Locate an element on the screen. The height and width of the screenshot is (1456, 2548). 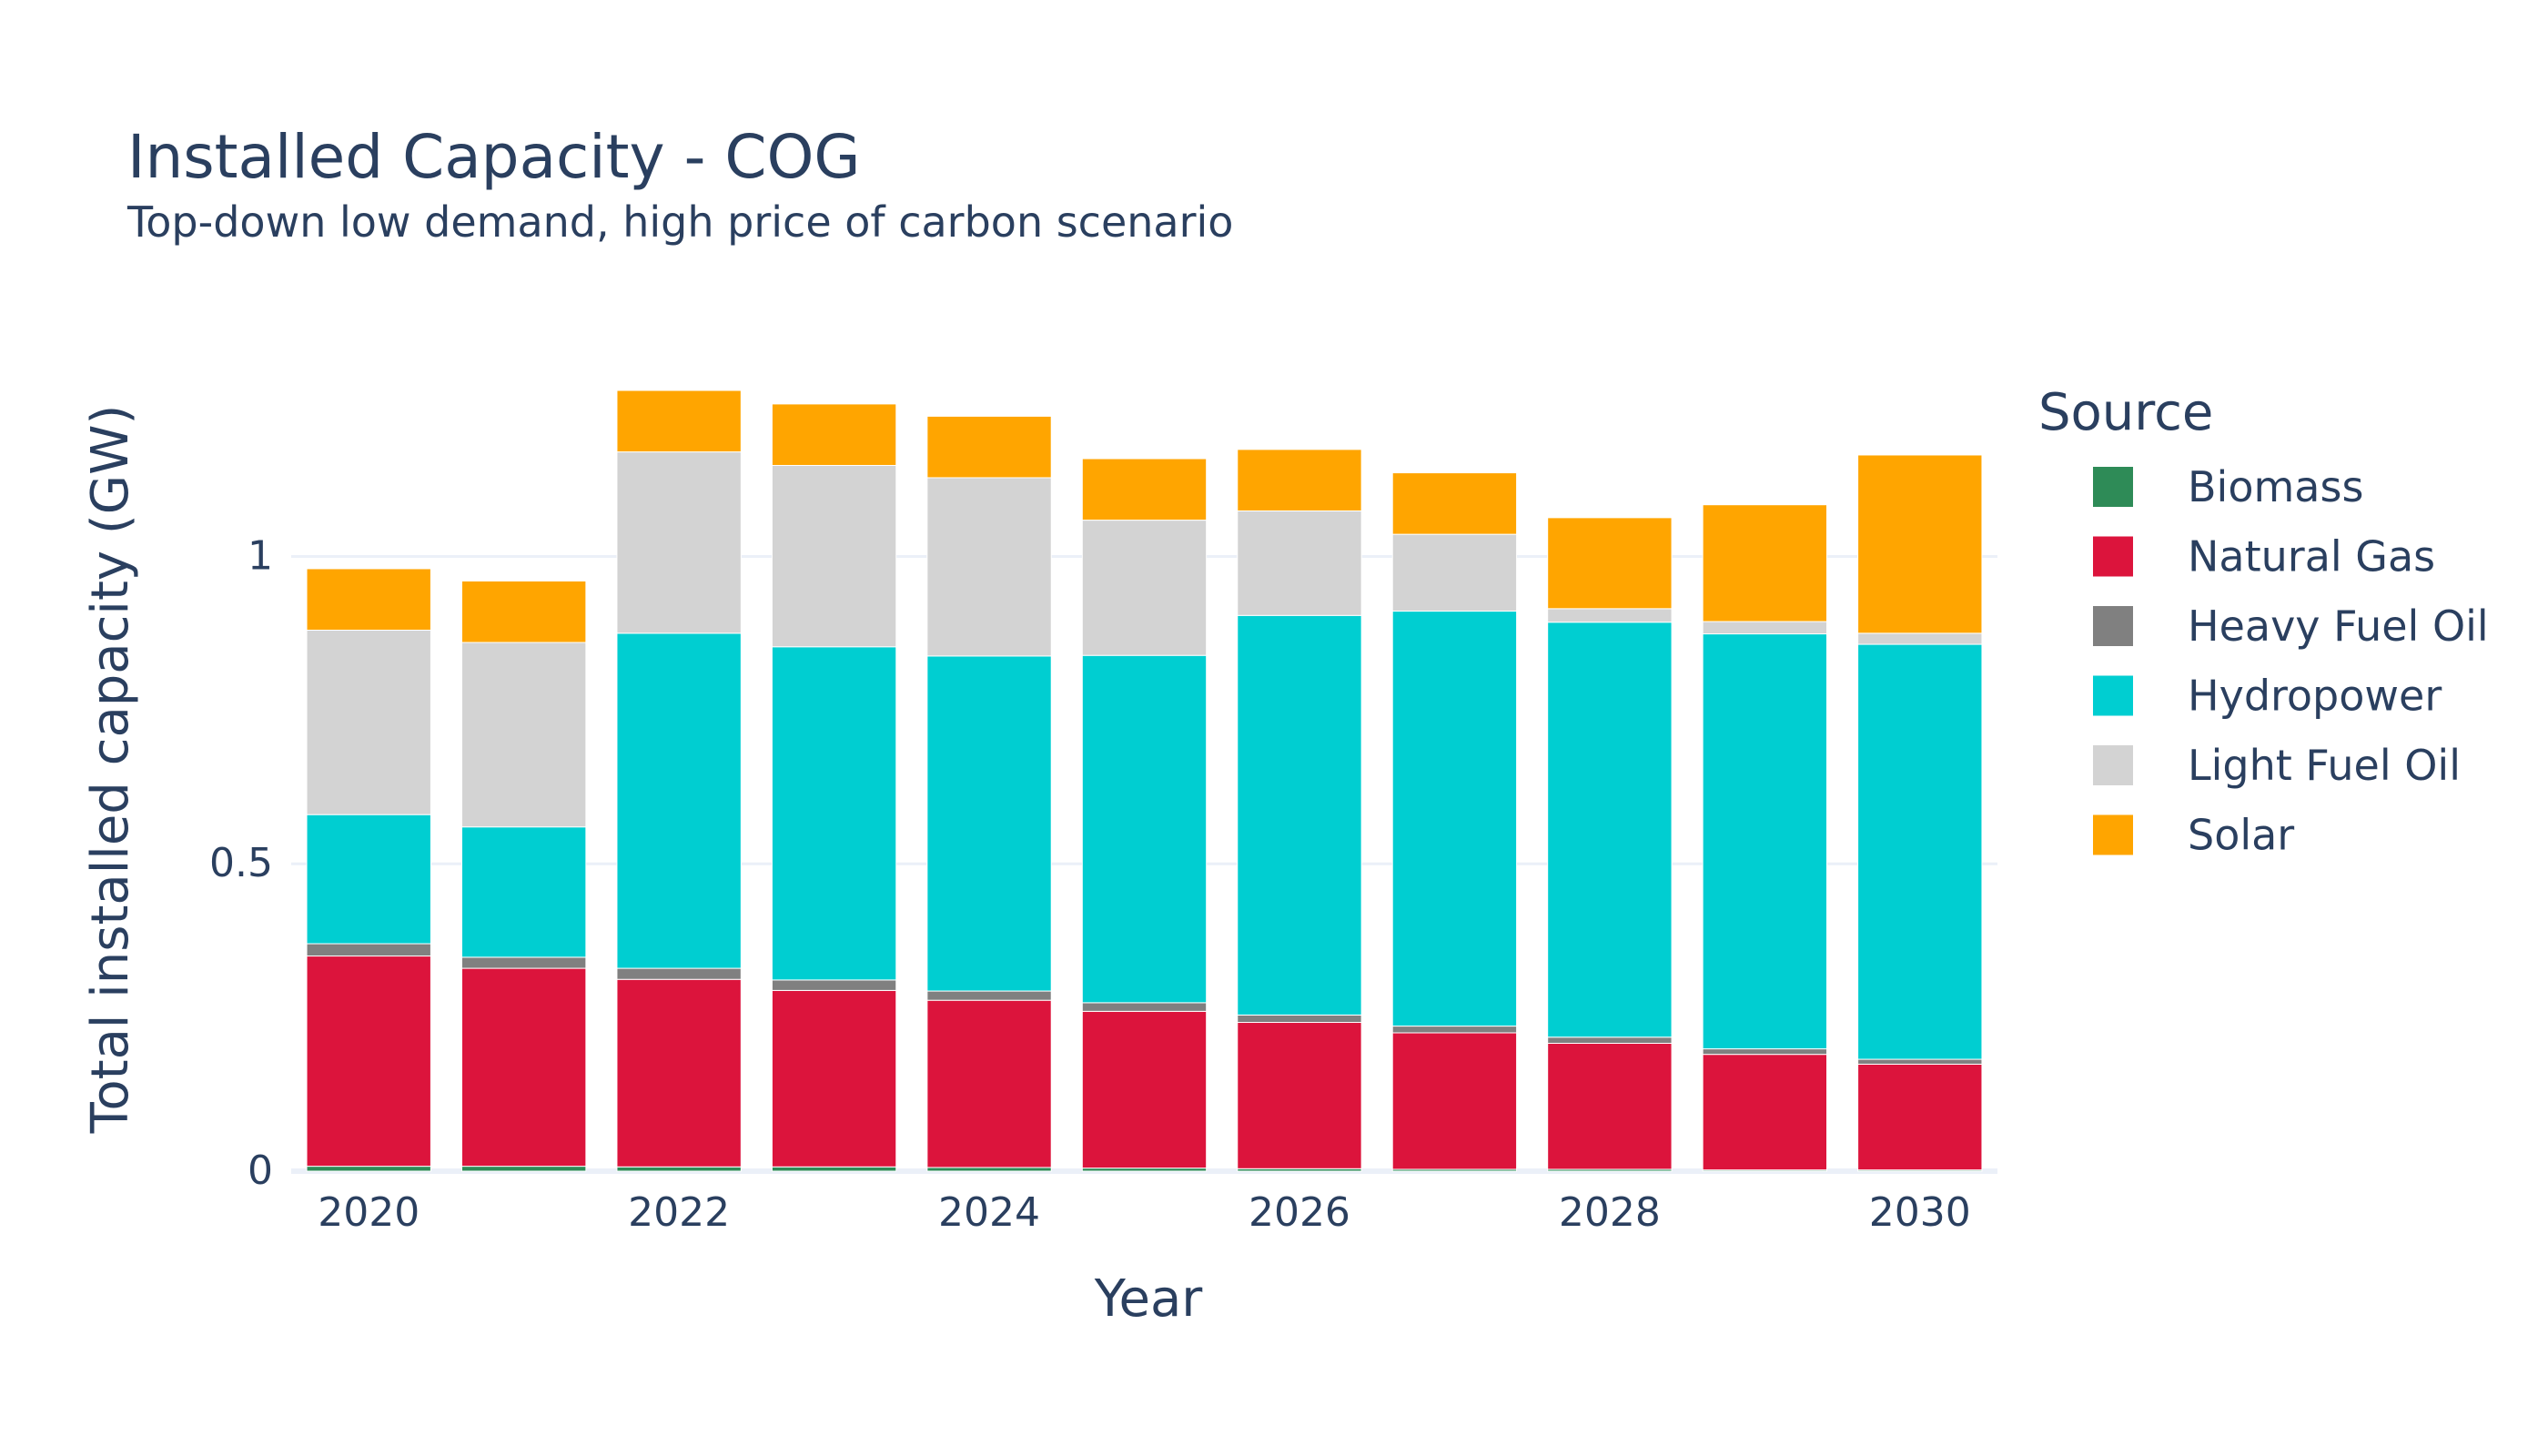
bar-segment-hydropower-2026 is located at coordinates (1300, 815).